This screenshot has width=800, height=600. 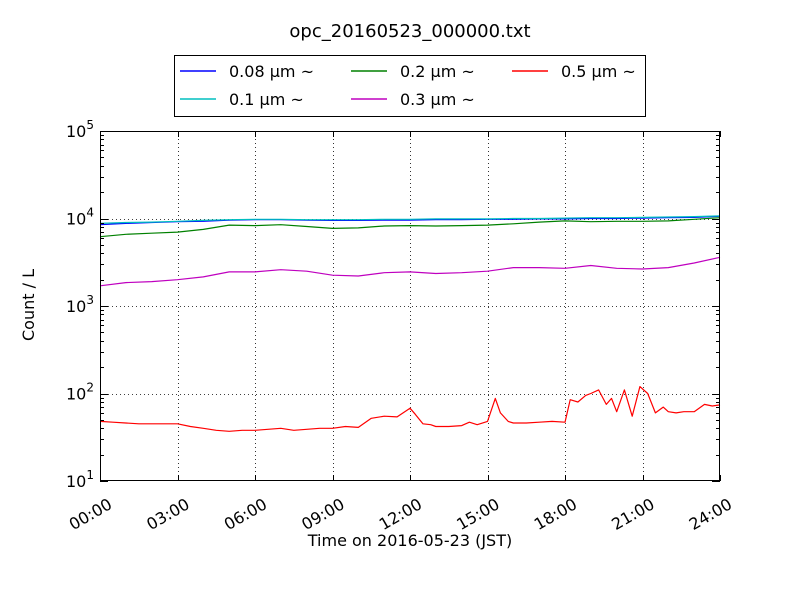 I want to click on y-tick-exponent: 1, so click(x=90, y=475).